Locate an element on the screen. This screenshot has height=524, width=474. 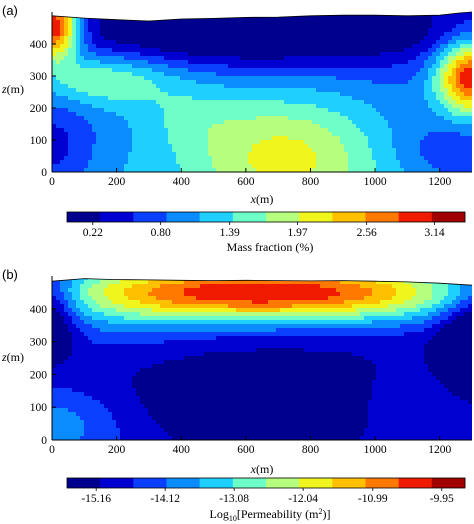
panel-a-colorbar-frame is located at coordinates (266, 217).